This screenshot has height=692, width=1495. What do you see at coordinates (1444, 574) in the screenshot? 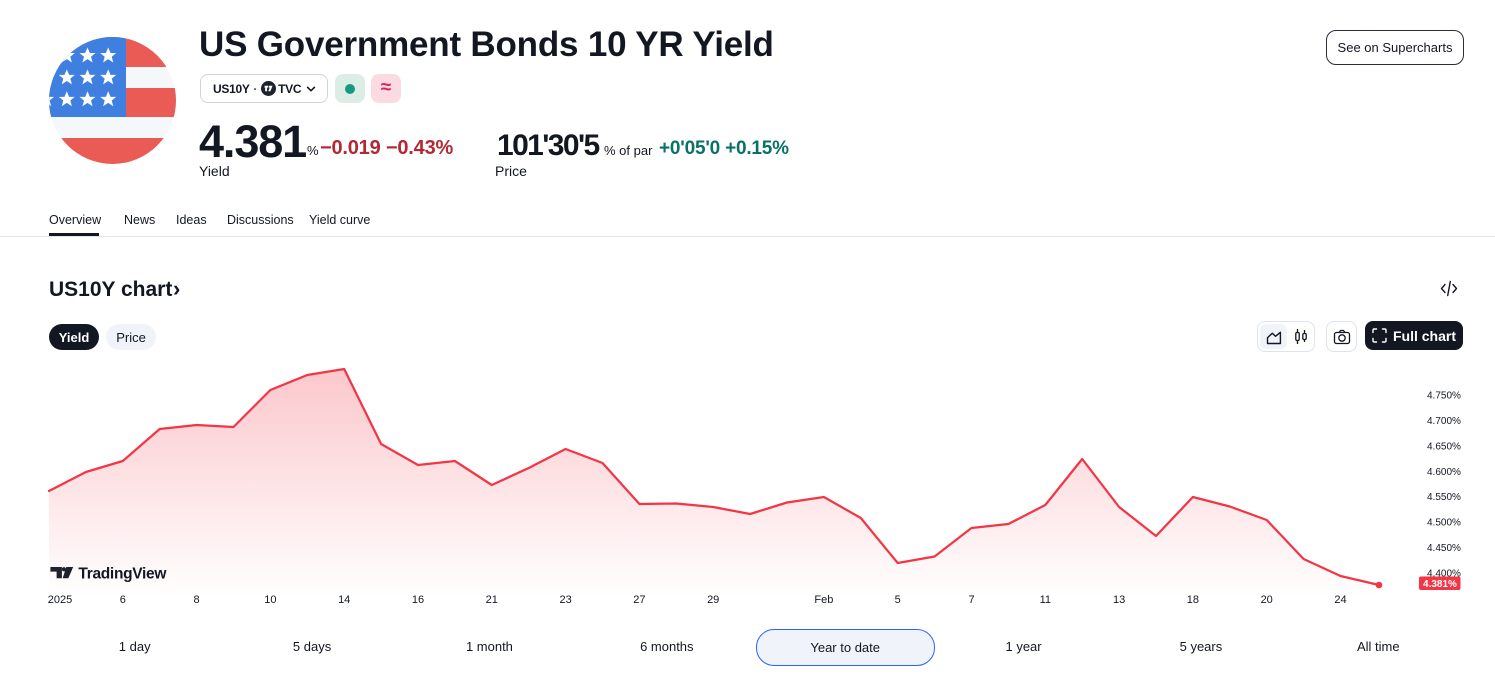
I see `svg-text: 4.400%` at bounding box center [1444, 574].